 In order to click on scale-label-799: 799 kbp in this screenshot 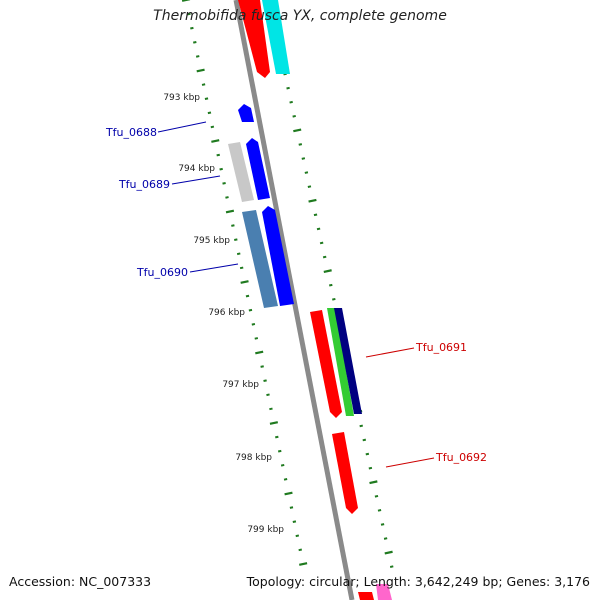, I will do `click(265, 530)`.